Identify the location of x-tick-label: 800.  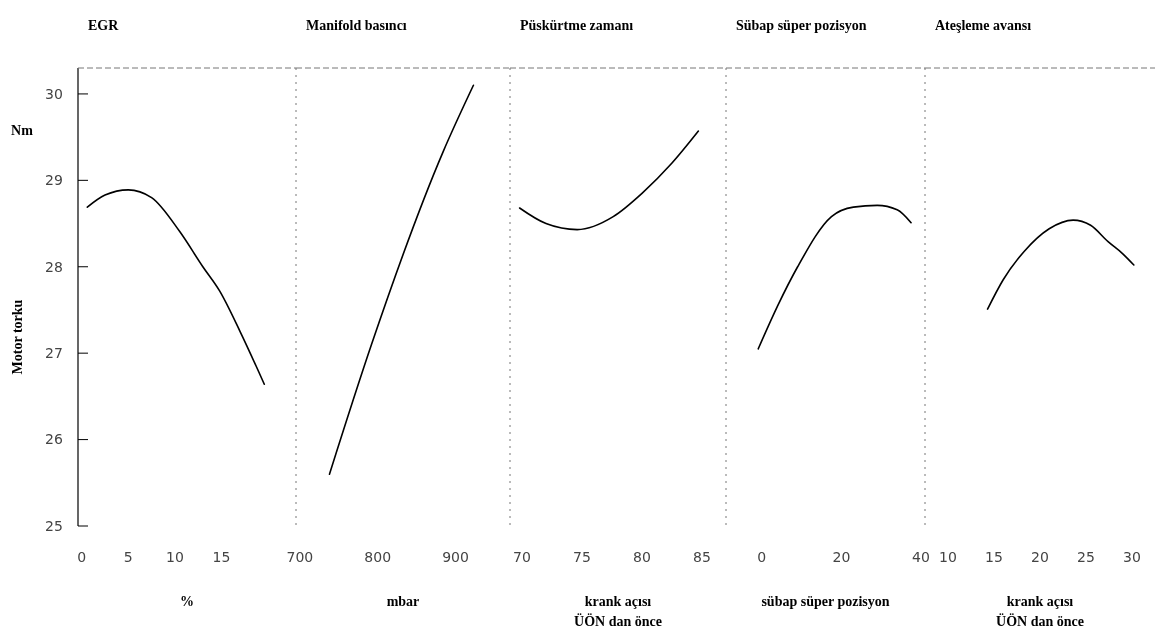
(378, 557).